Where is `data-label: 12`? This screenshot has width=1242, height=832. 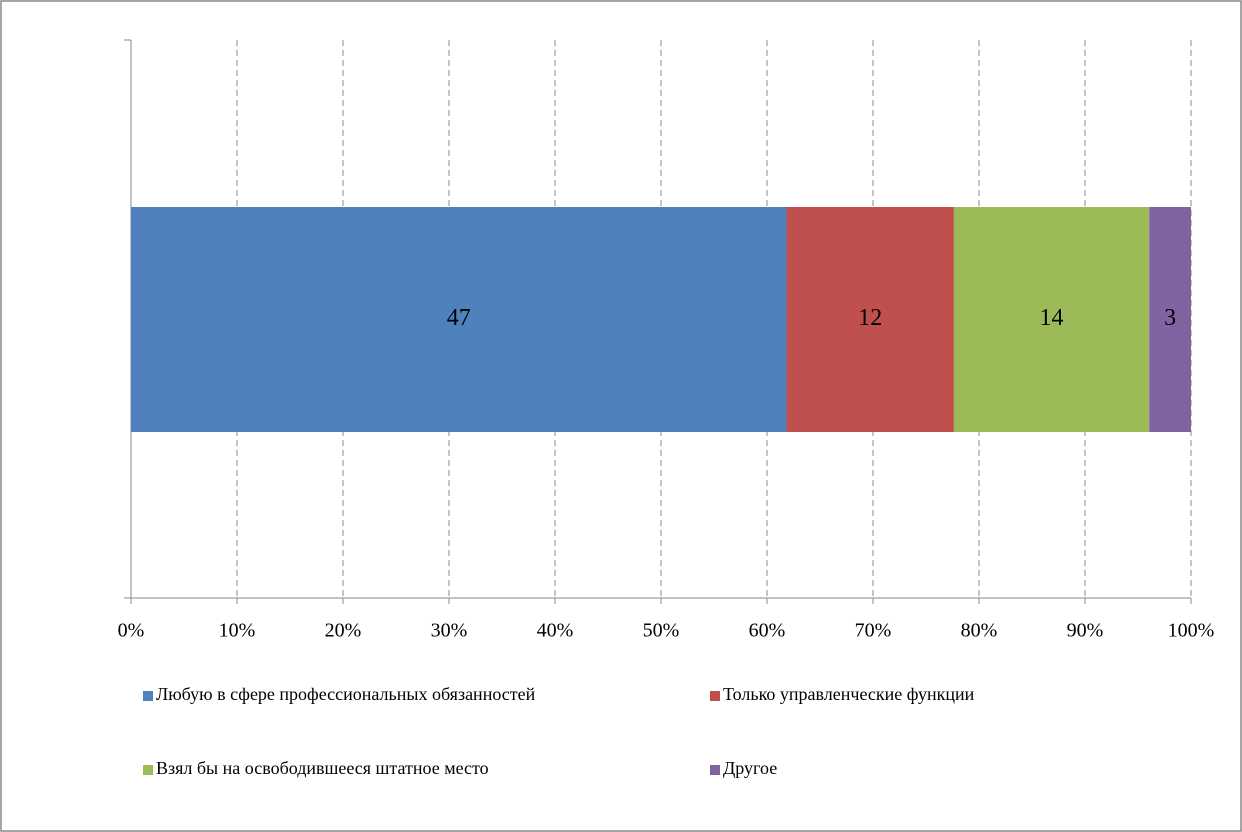
data-label: 12 is located at coordinates (870, 318).